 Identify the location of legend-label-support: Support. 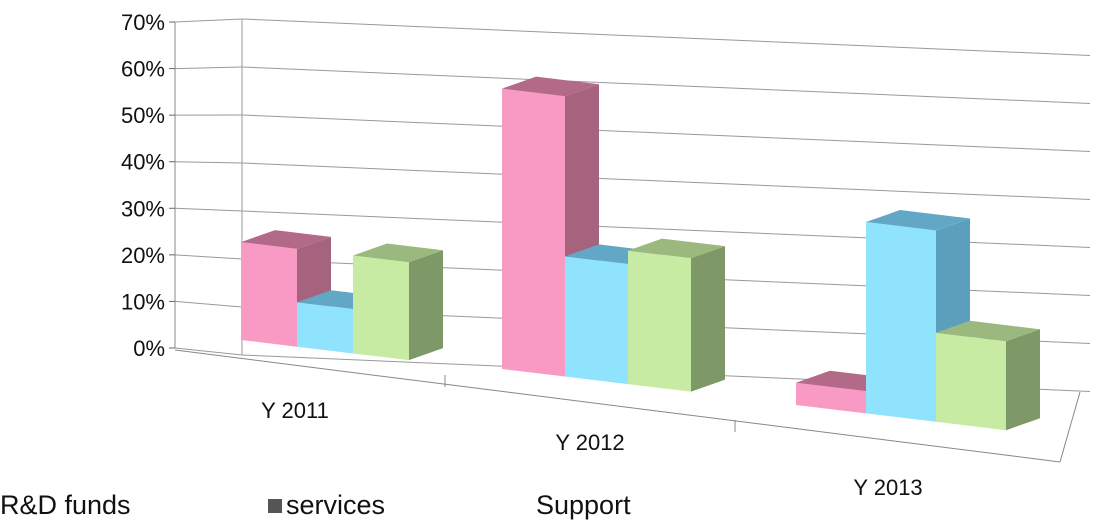
(583, 505).